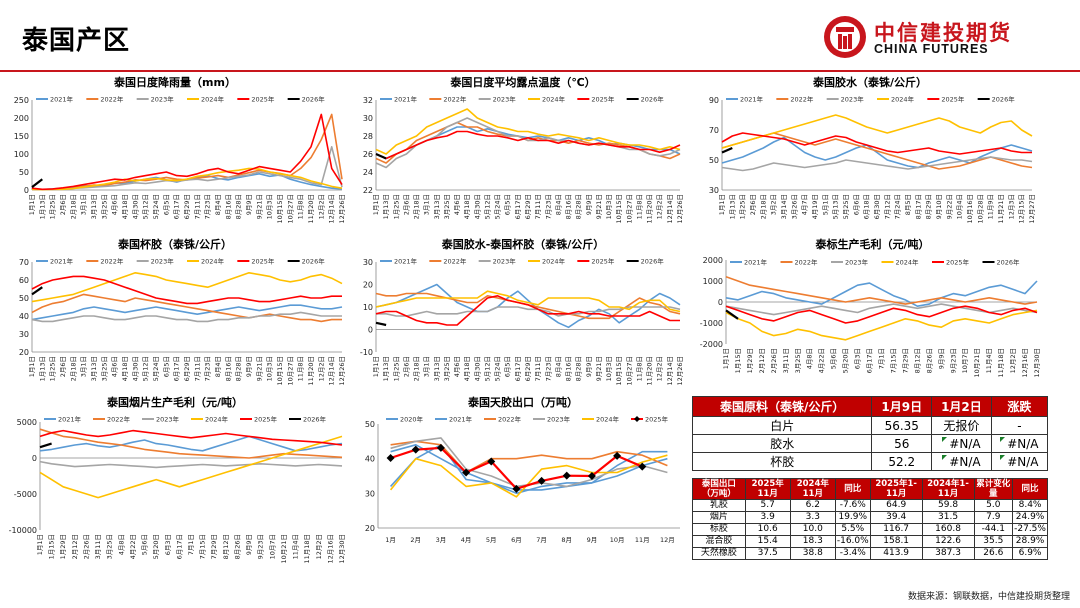 The width and height of the screenshot is (1080, 608). What do you see at coordinates (321, 206) in the screenshot?
I see `x-tick-label: 12月2日` at bounding box center [321, 206].